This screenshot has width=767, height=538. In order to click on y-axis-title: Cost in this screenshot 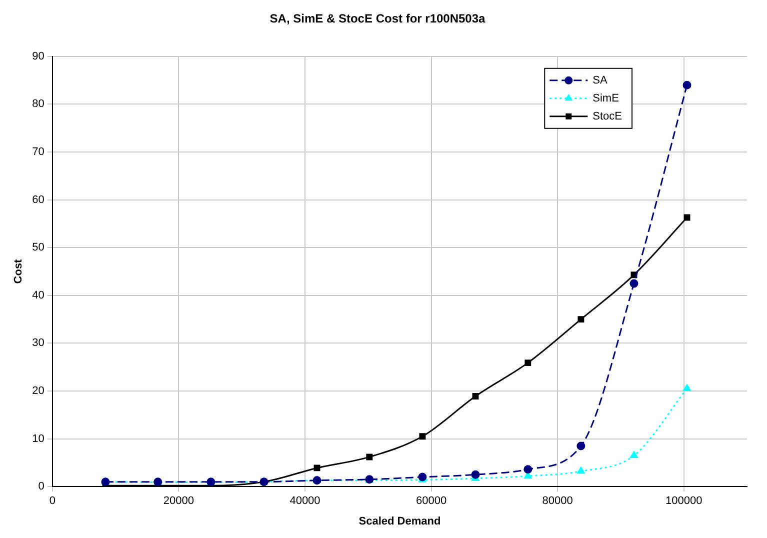, I will do `click(18, 271)`.